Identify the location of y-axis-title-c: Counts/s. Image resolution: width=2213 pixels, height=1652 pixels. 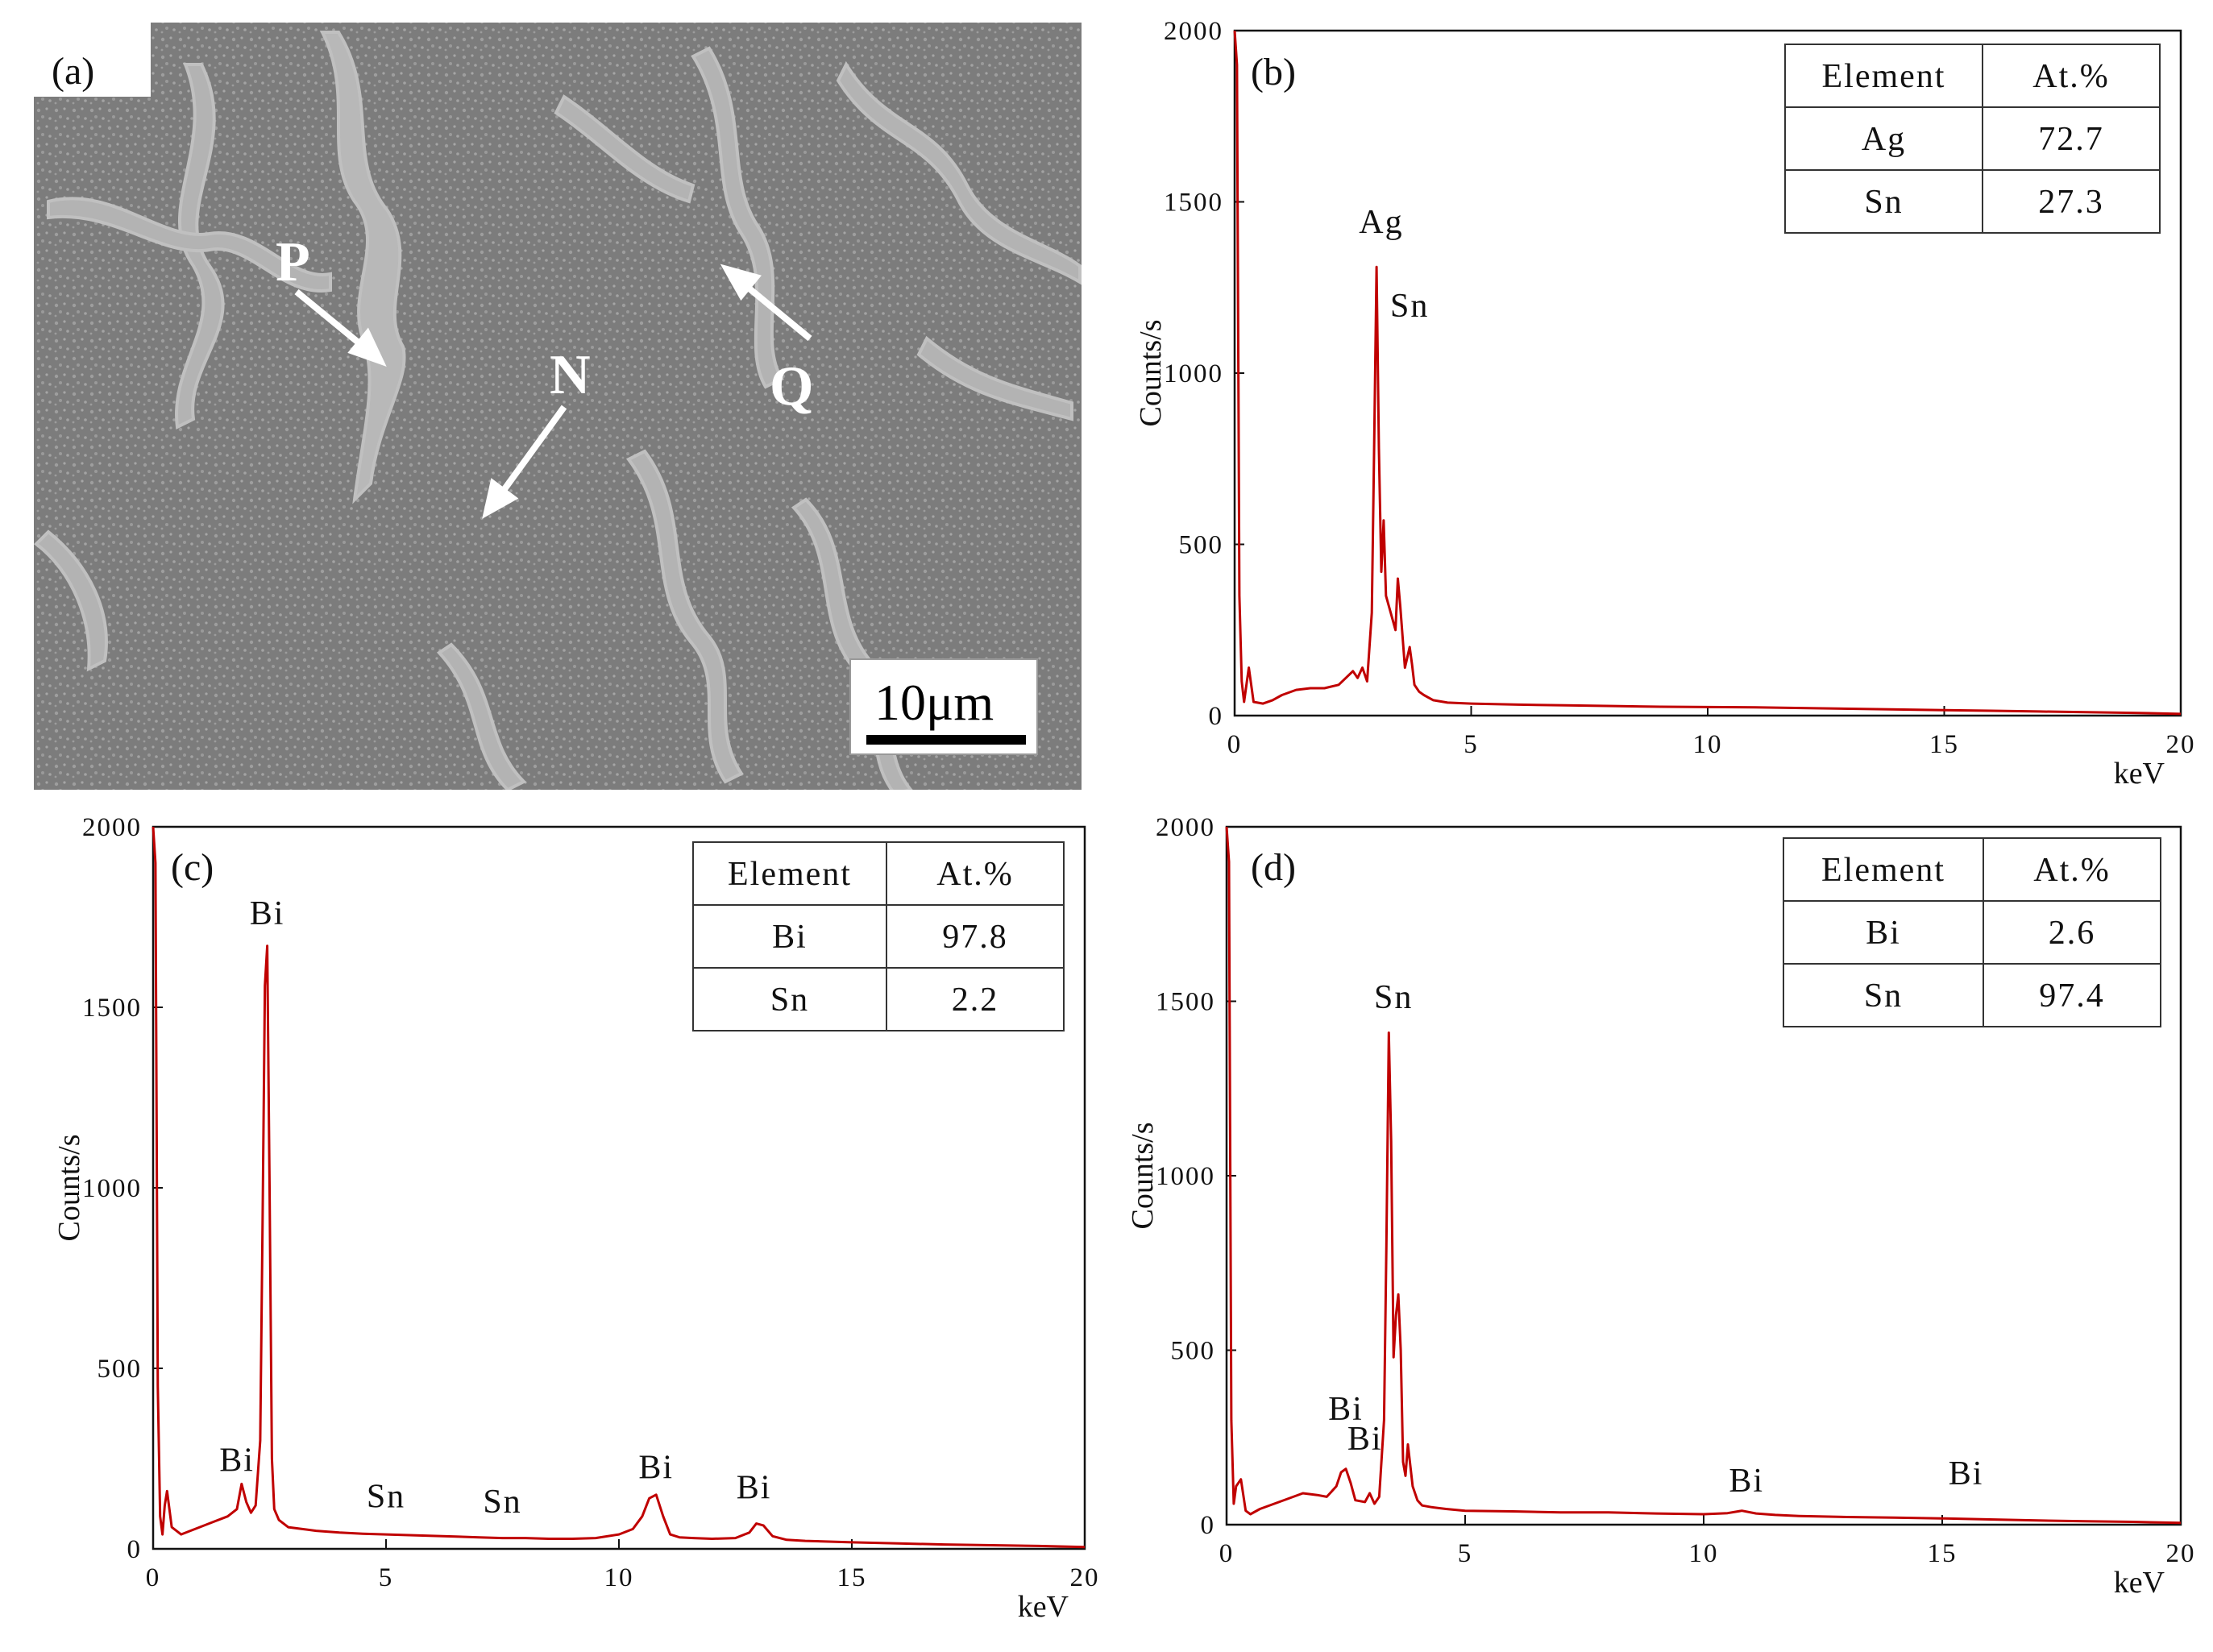
(69, 1187).